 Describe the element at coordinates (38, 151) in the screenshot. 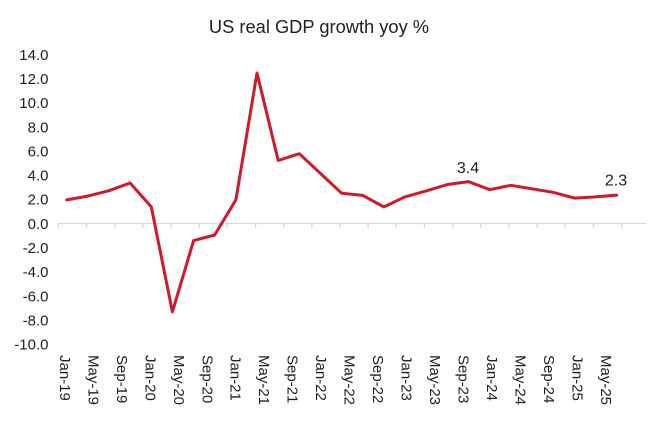

I see `svg-text: 6.0` at that location.